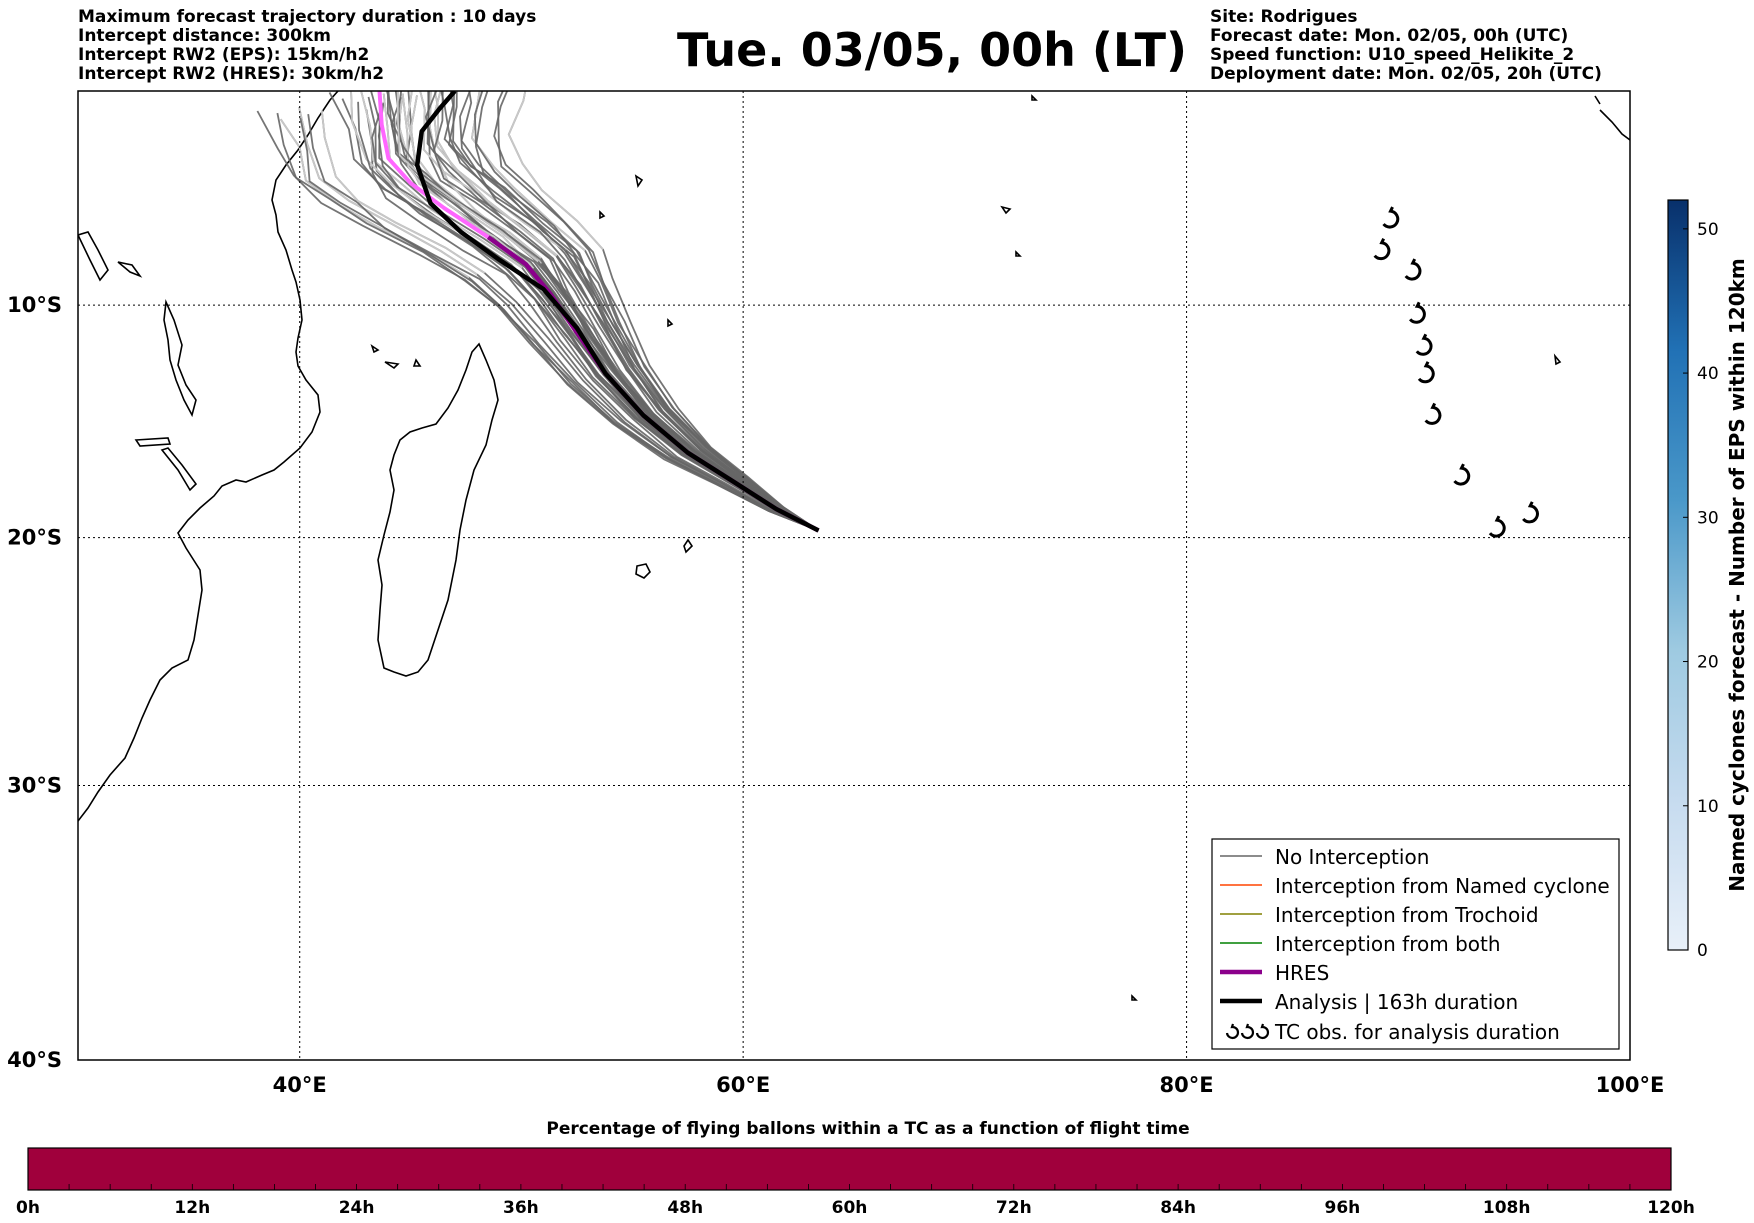 The width and height of the screenshot is (1754, 1223). What do you see at coordinates (1187, 1085) in the screenshot?
I see `lon-tick-label: 80°E` at bounding box center [1187, 1085].